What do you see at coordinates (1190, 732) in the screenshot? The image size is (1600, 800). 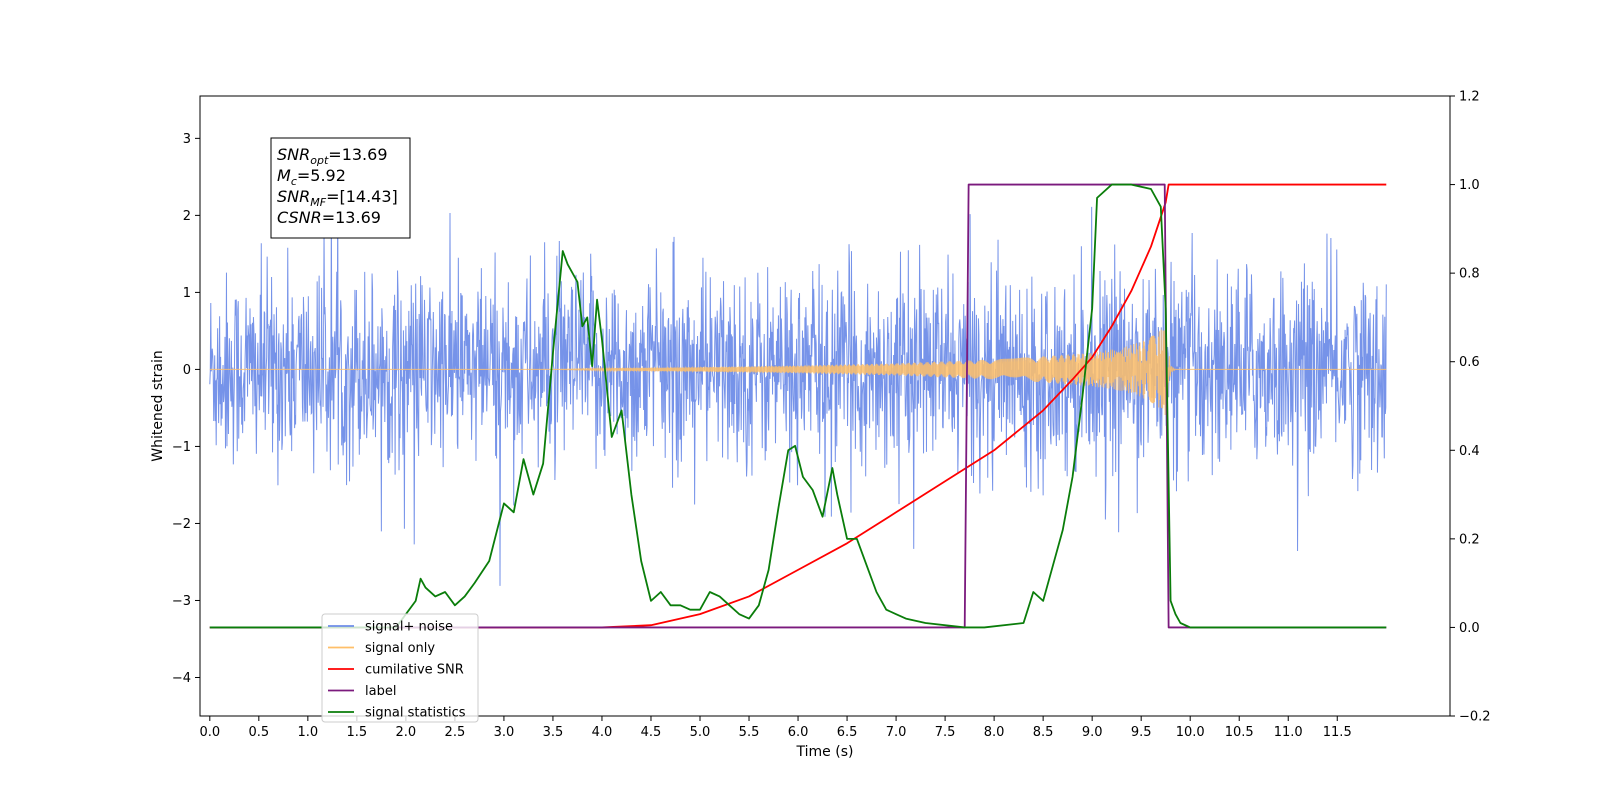 I see `x-tick-label: 10.0` at bounding box center [1190, 732].